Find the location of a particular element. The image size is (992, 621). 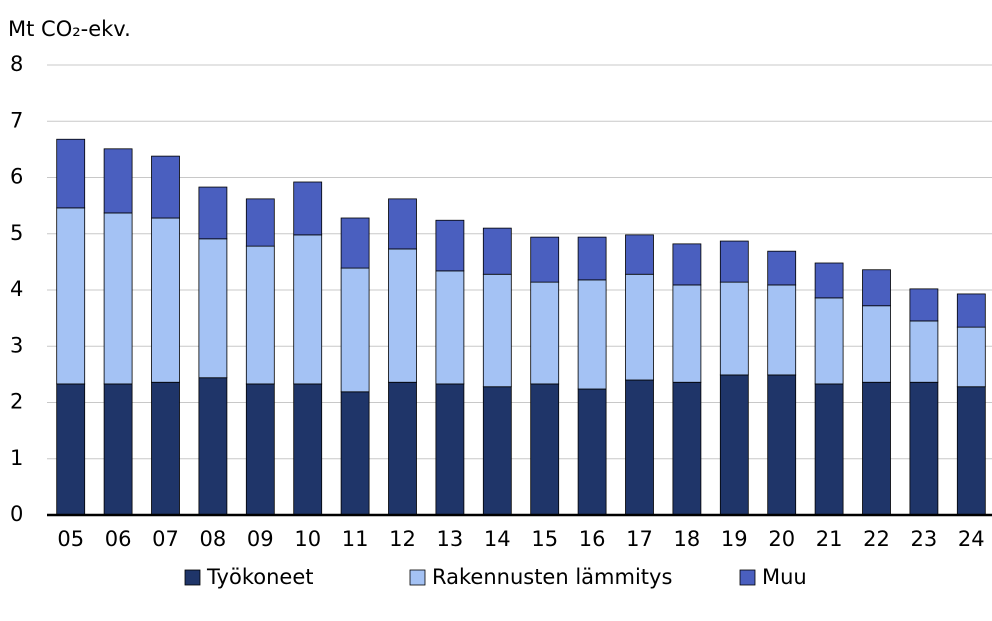

y-tick-label: 2 is located at coordinates (16, 402).